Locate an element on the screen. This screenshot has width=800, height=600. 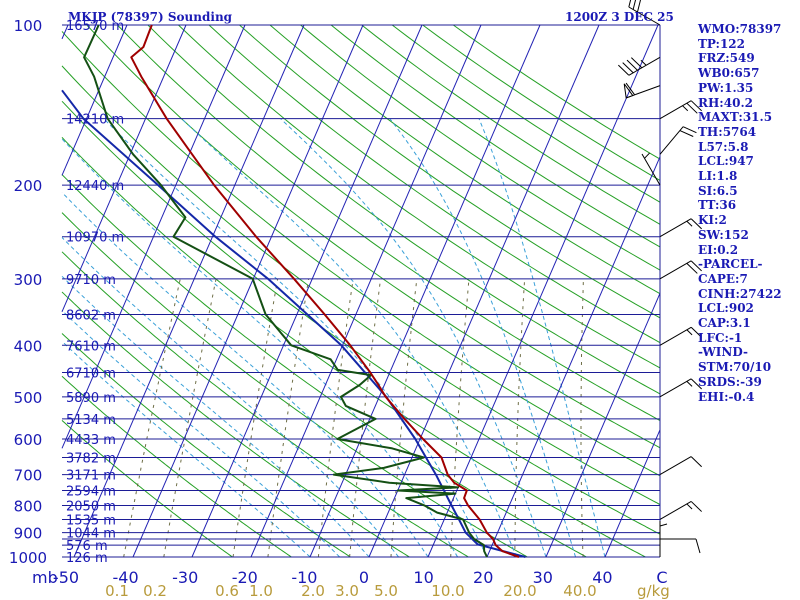
height-label: 1044 m is located at coordinates (91, 534).